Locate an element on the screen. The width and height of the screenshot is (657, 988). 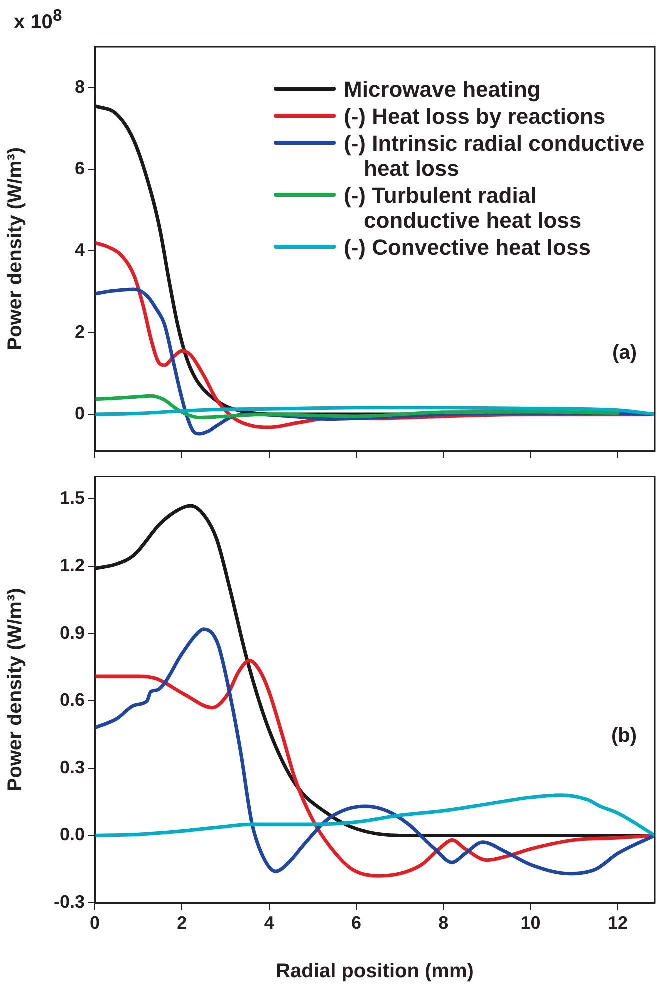
y-tick-label: 6 is located at coordinates (79, 168).